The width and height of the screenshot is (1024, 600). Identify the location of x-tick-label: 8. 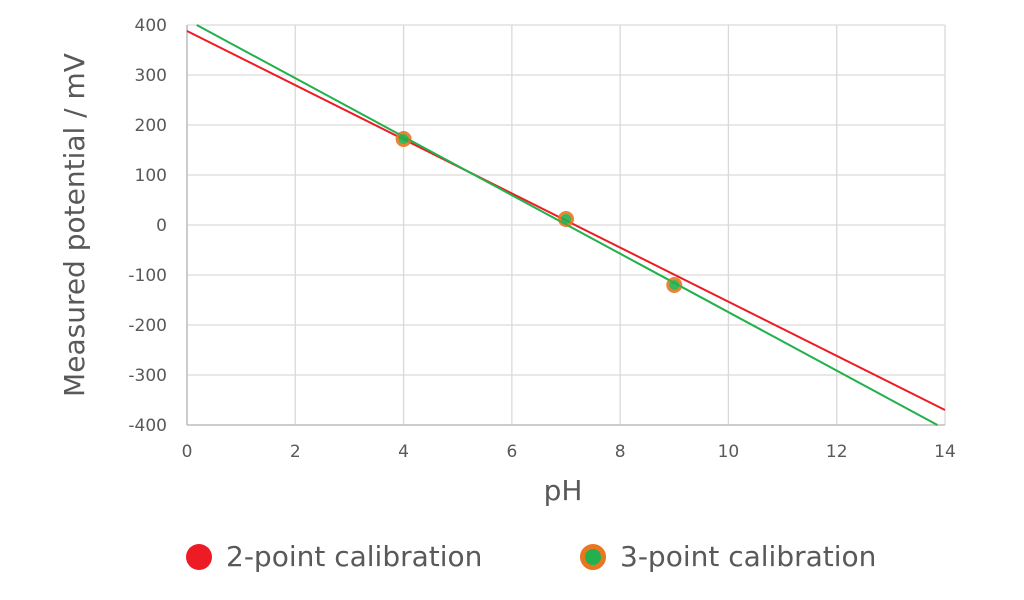
(620, 452).